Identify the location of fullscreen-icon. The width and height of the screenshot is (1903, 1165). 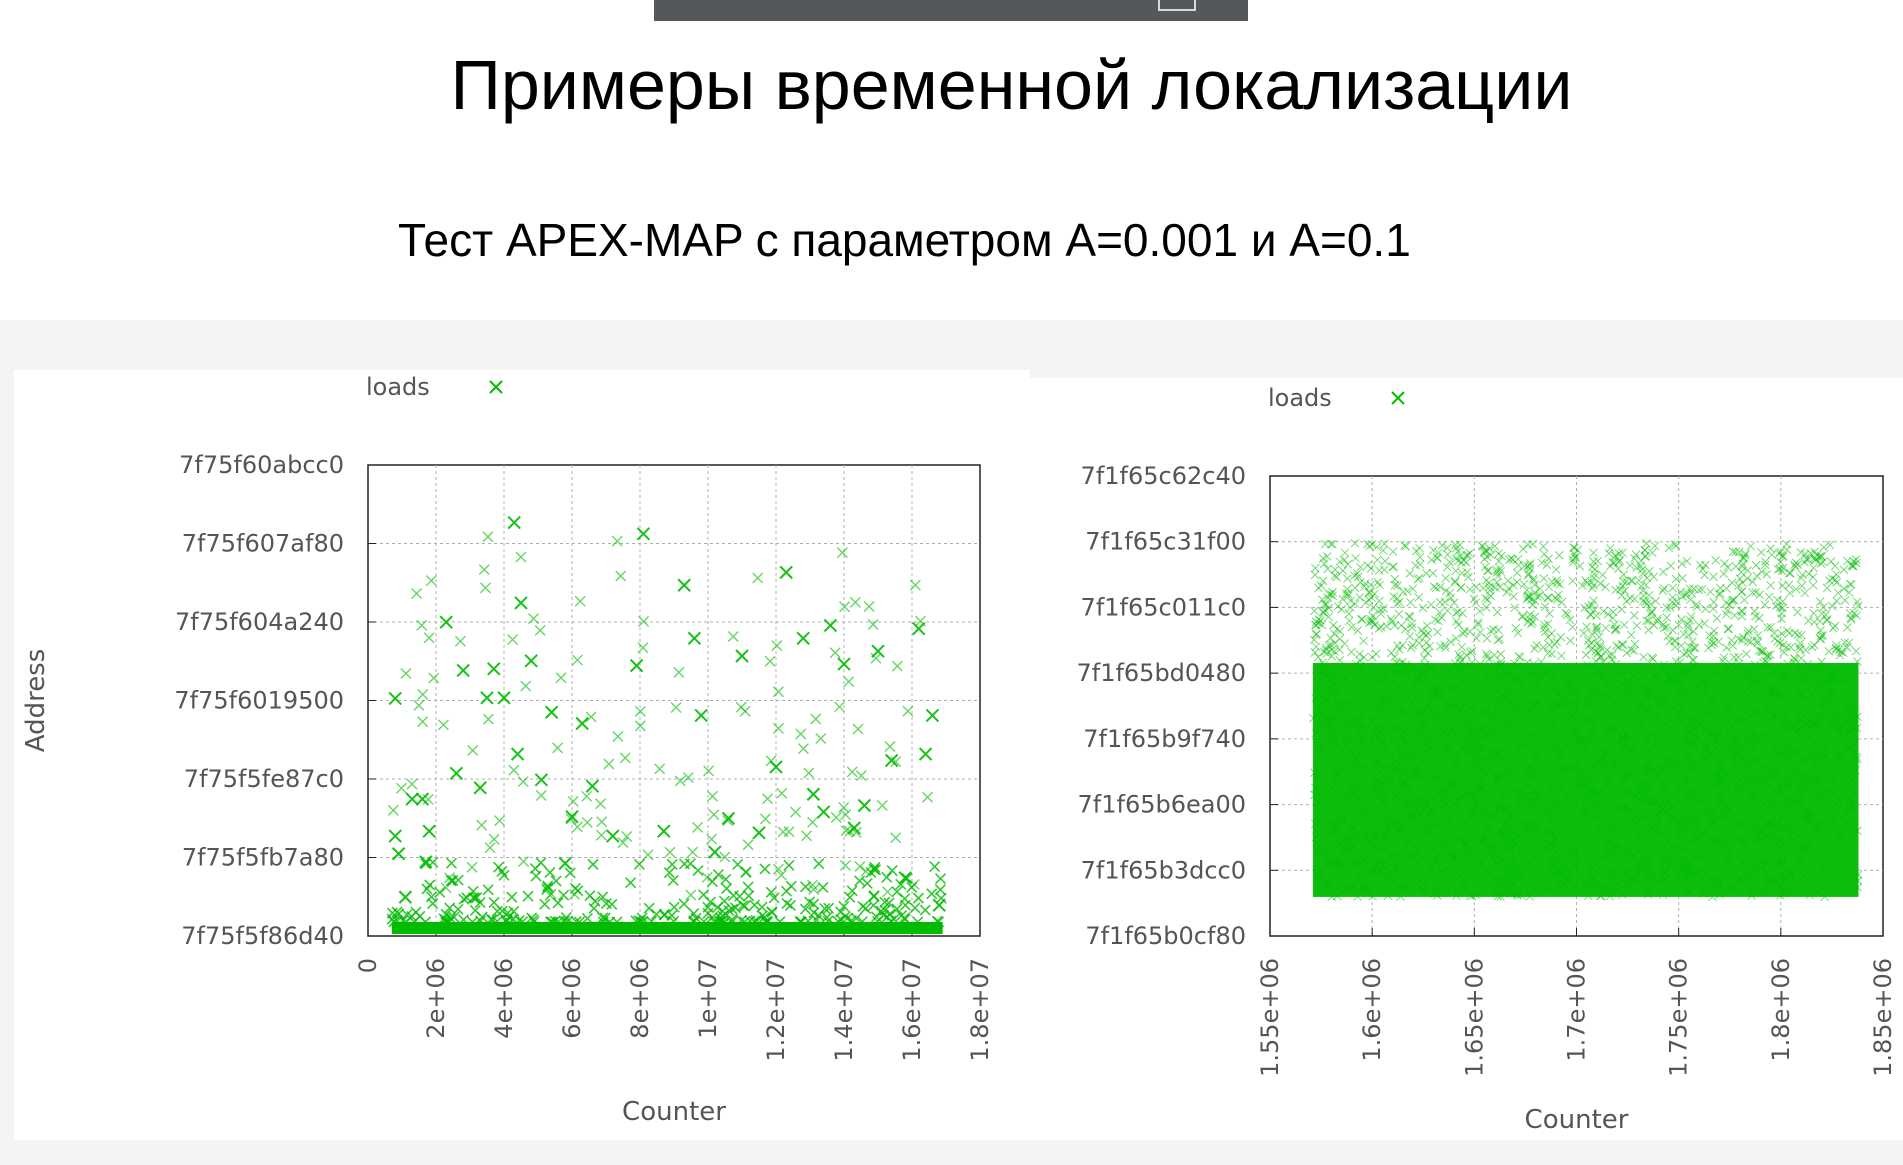
(1177, 5).